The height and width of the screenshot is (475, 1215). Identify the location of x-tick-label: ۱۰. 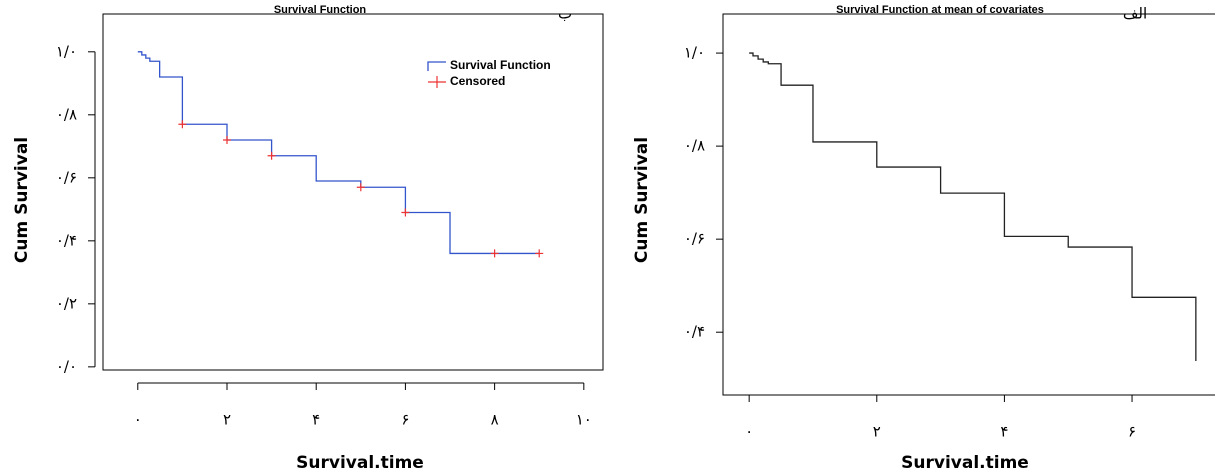
(584, 420).